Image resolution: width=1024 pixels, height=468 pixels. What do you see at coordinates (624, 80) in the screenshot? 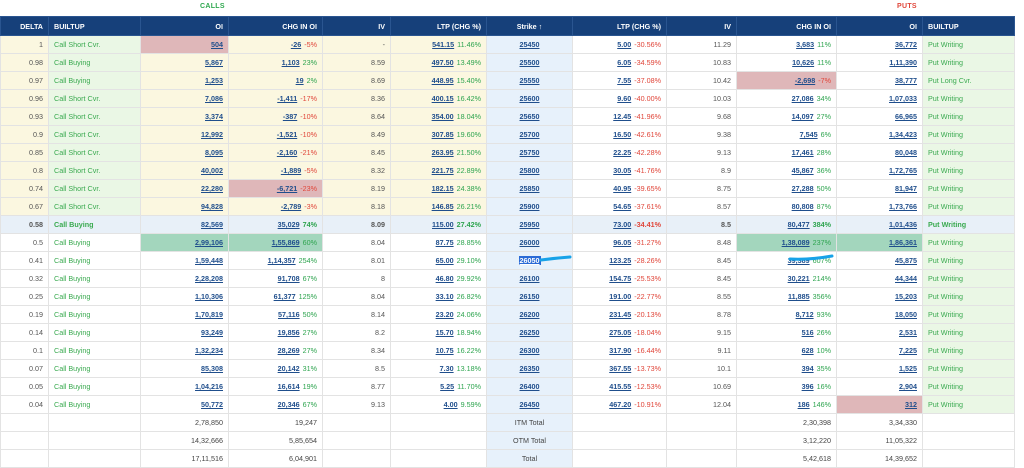
I see `put-ltp-value: 7.55` at bounding box center [624, 80].